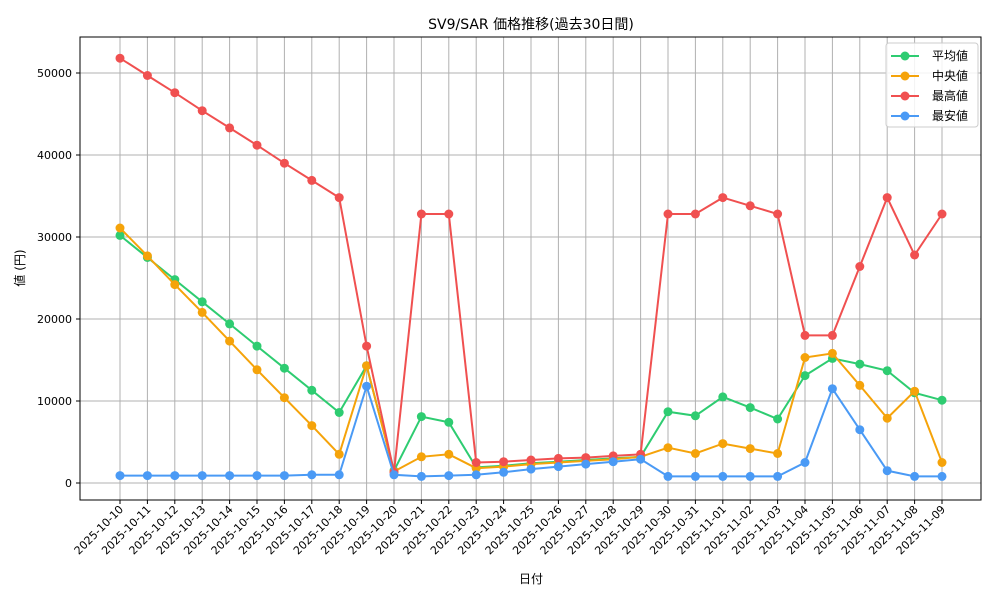 The width and height of the screenshot is (1000, 604). I want to click on y-tick-label: 10000, so click(54, 401).